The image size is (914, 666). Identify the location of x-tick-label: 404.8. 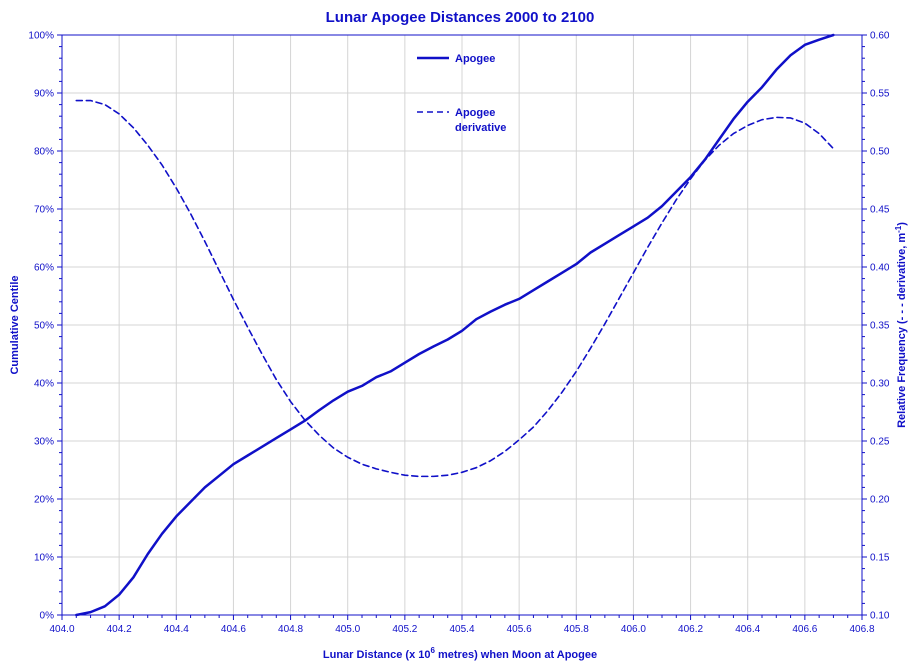
(290, 629).